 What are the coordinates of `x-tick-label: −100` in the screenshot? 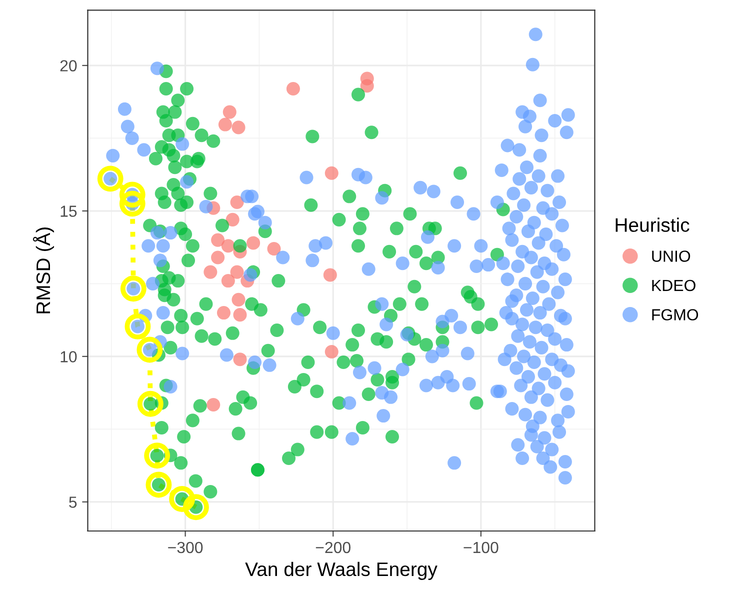 It's located at (481, 548).